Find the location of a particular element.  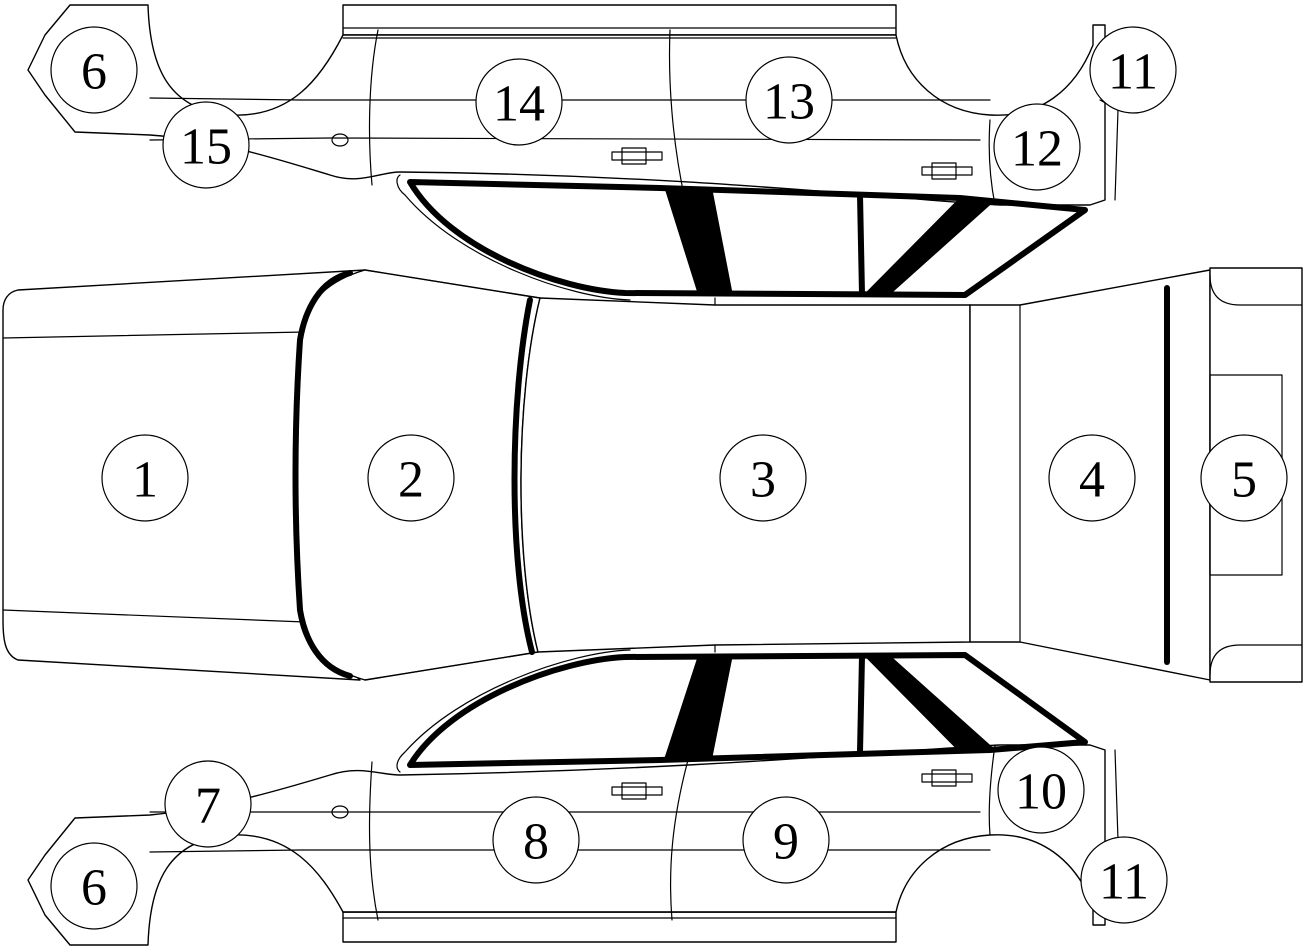

label-3-text: 3 is located at coordinates (763, 480).